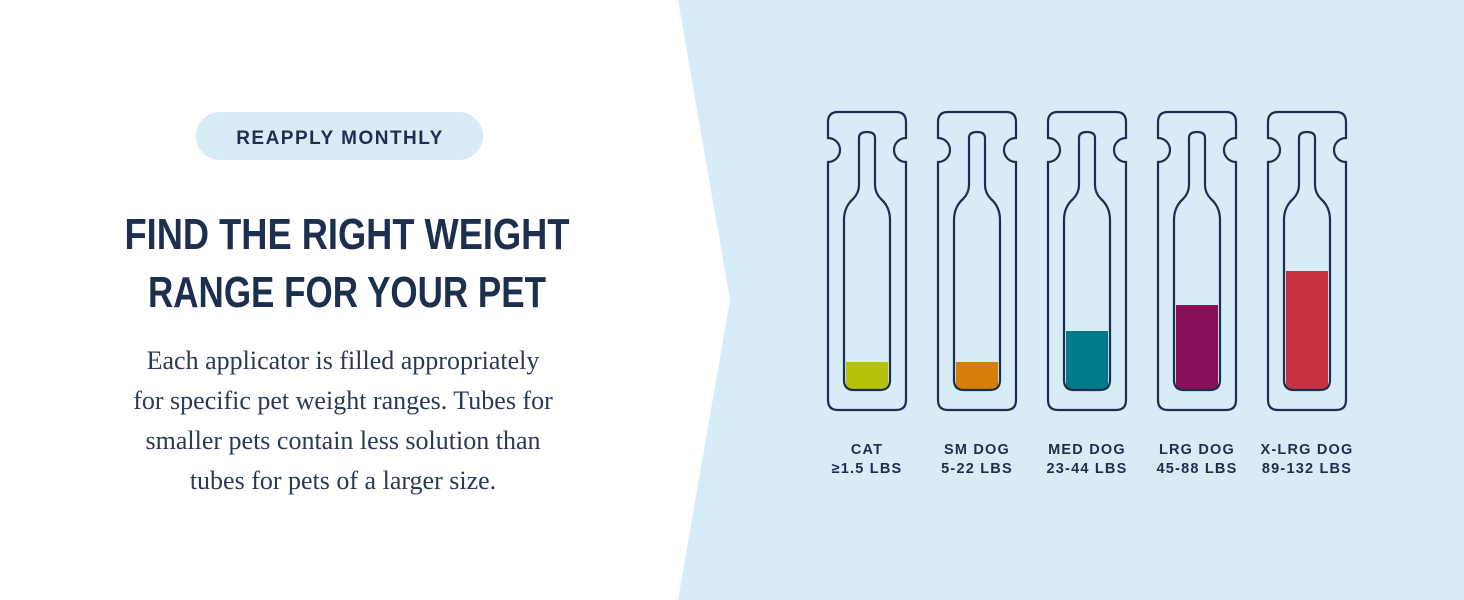  I want to click on tube-name: SM DOG, so click(977, 450).